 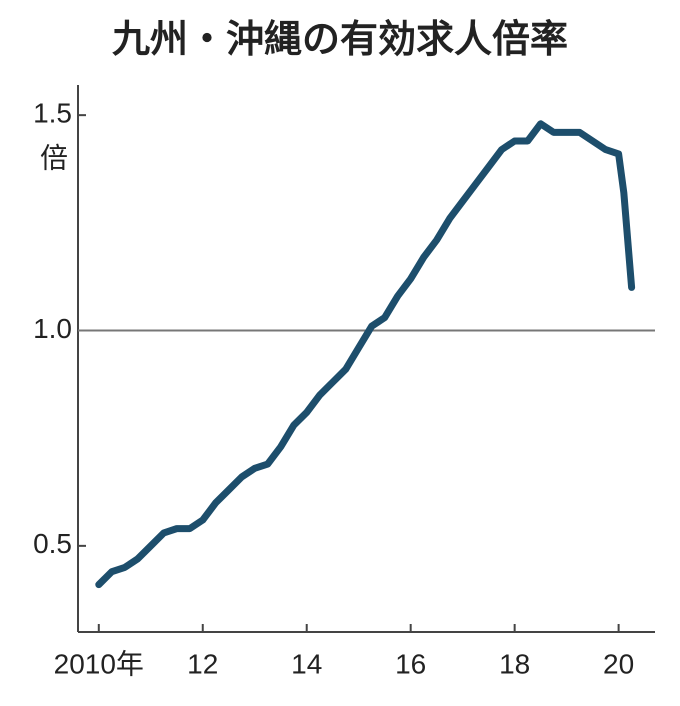 I want to click on x-tick-label: 12, so click(x=202, y=663).